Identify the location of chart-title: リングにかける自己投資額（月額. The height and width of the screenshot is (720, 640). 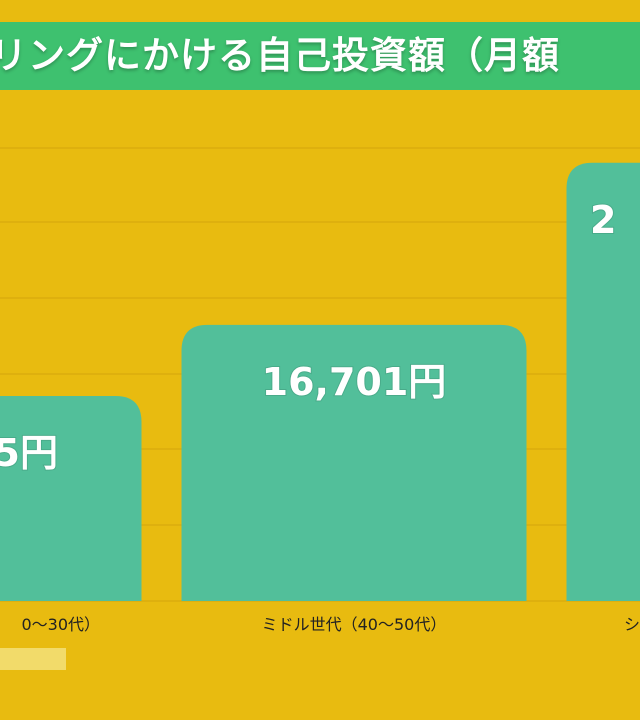
(280, 55).